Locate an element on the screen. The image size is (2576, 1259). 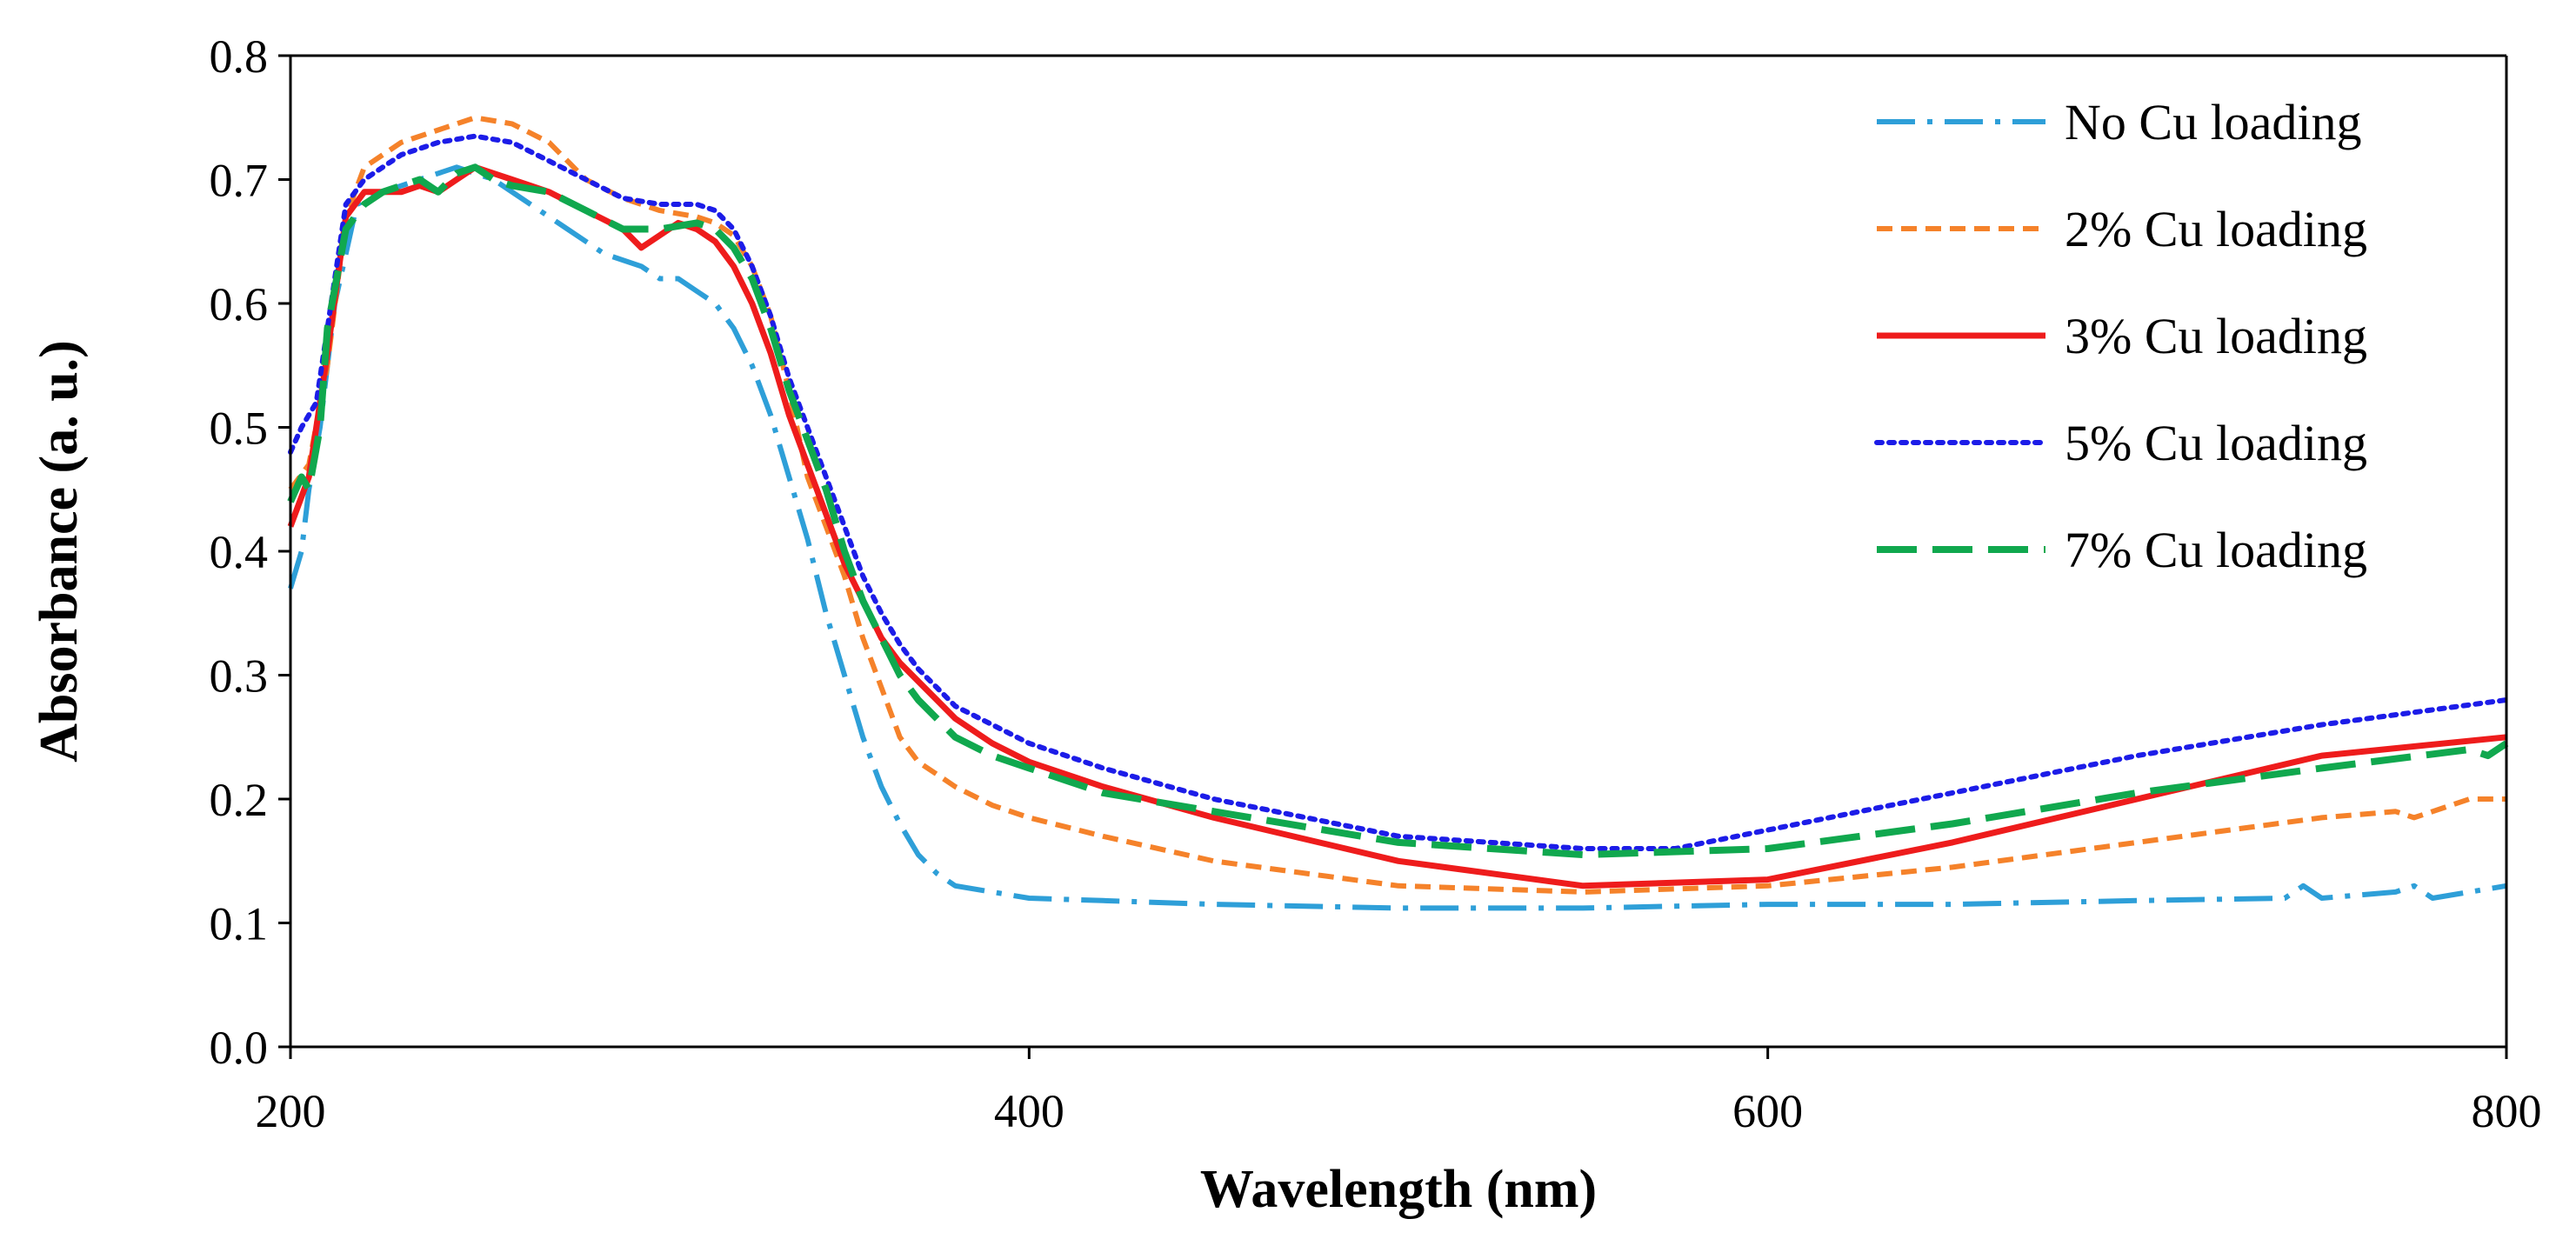
y-tick-label: 0.8 is located at coordinates (239, 56).